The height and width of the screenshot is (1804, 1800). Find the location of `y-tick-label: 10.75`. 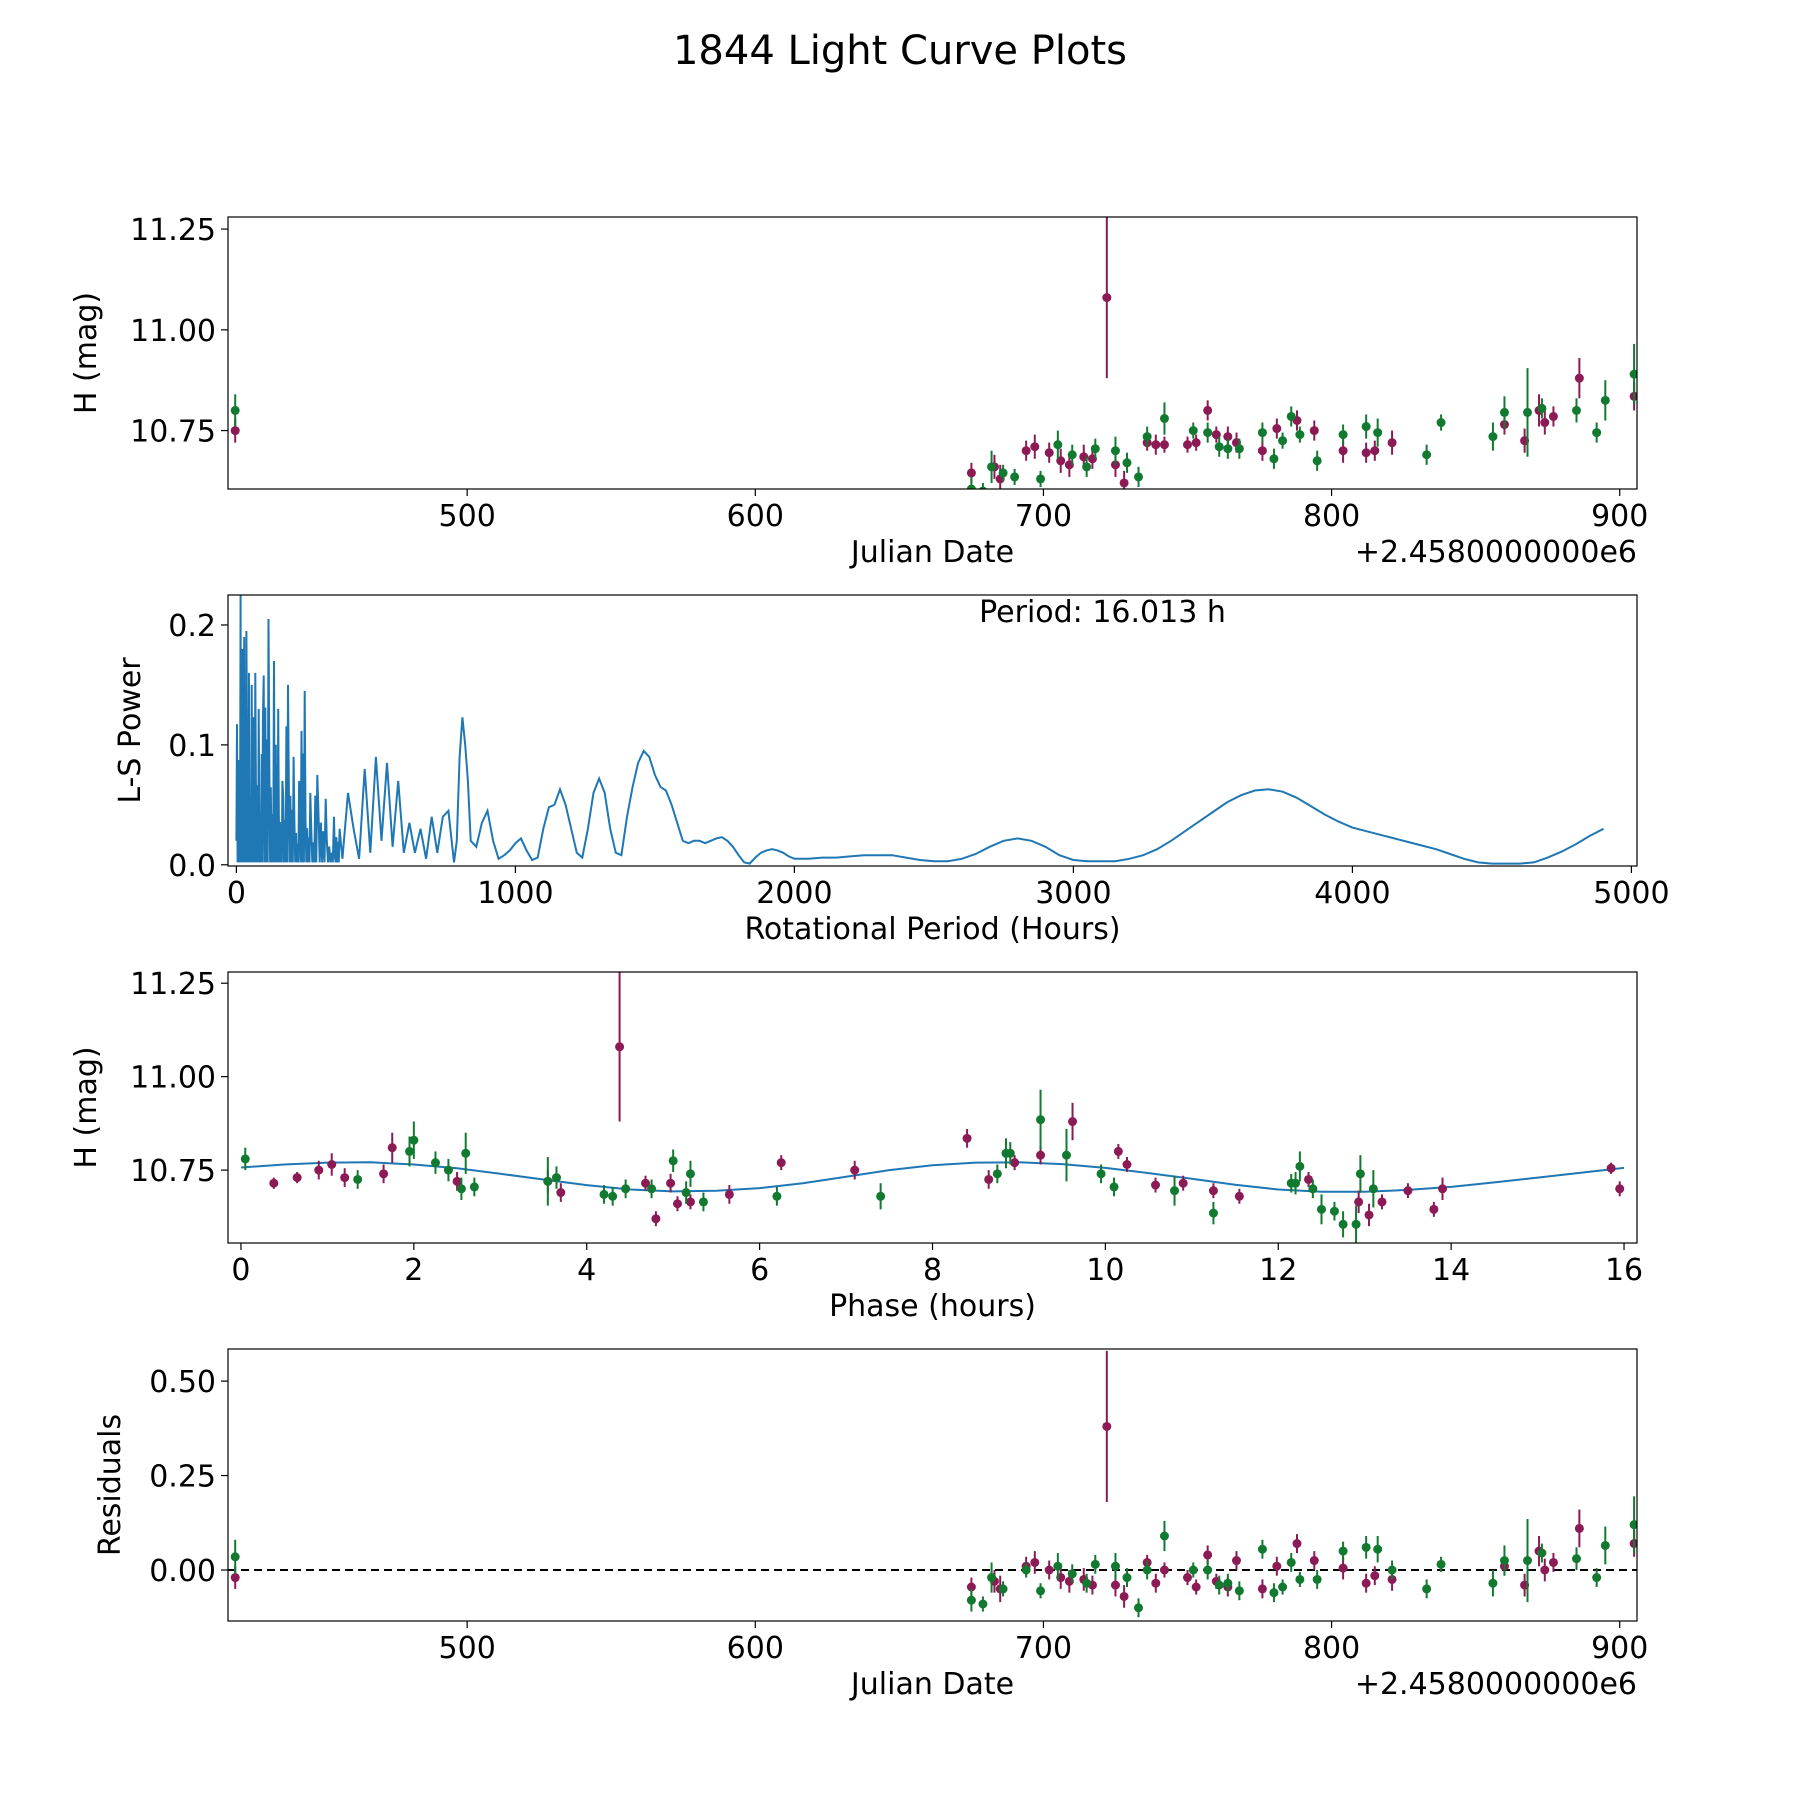

y-tick-label: 10.75 is located at coordinates (173, 432).